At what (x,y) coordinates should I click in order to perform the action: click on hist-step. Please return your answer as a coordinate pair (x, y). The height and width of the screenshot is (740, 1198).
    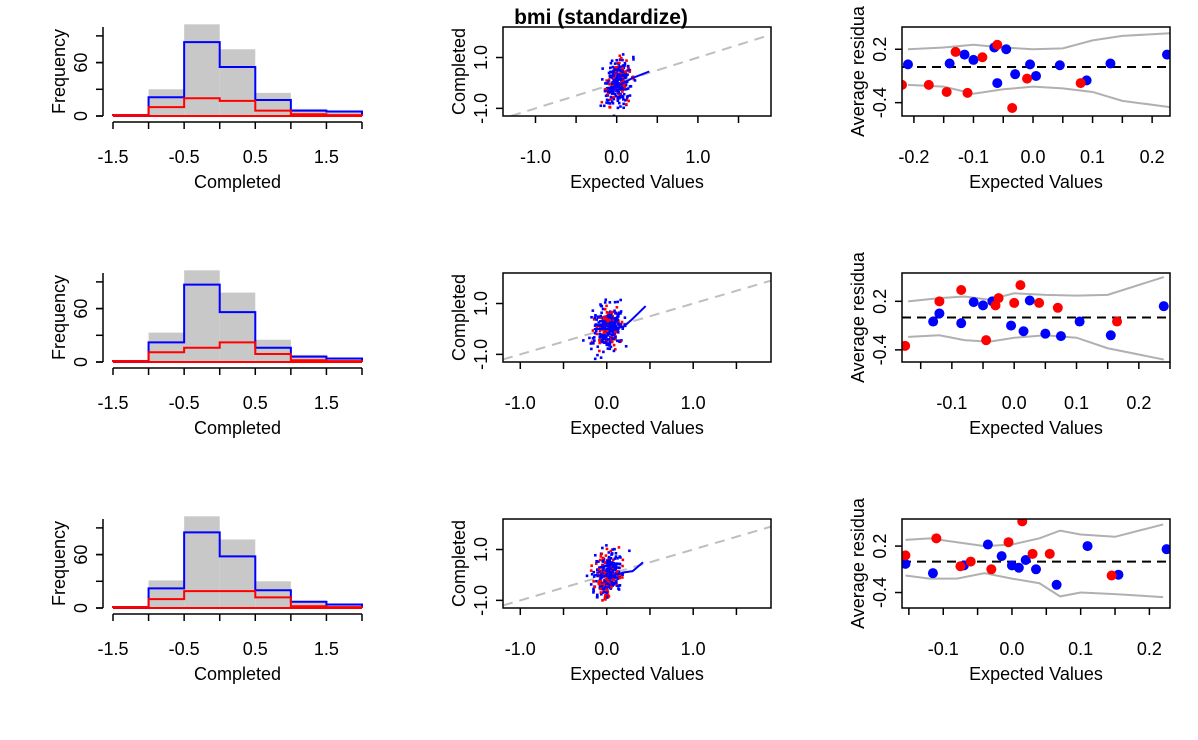
    Looking at the image, I should click on (237, 599).